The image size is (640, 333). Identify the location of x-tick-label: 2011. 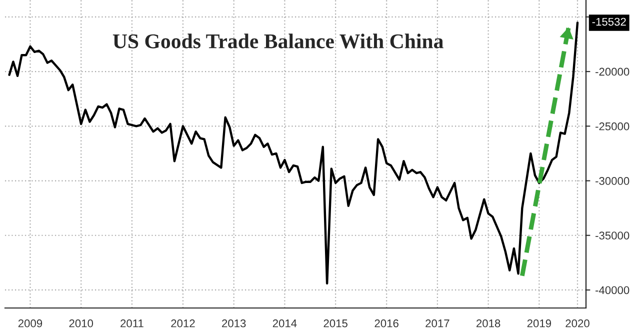
(132, 323).